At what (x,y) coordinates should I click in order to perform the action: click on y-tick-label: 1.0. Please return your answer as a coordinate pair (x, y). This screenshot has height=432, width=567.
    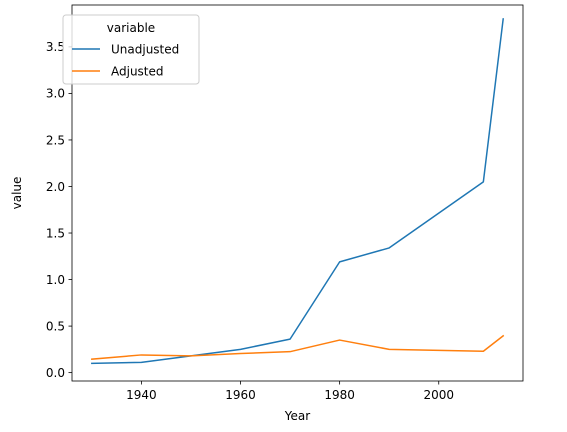
    Looking at the image, I should click on (55, 280).